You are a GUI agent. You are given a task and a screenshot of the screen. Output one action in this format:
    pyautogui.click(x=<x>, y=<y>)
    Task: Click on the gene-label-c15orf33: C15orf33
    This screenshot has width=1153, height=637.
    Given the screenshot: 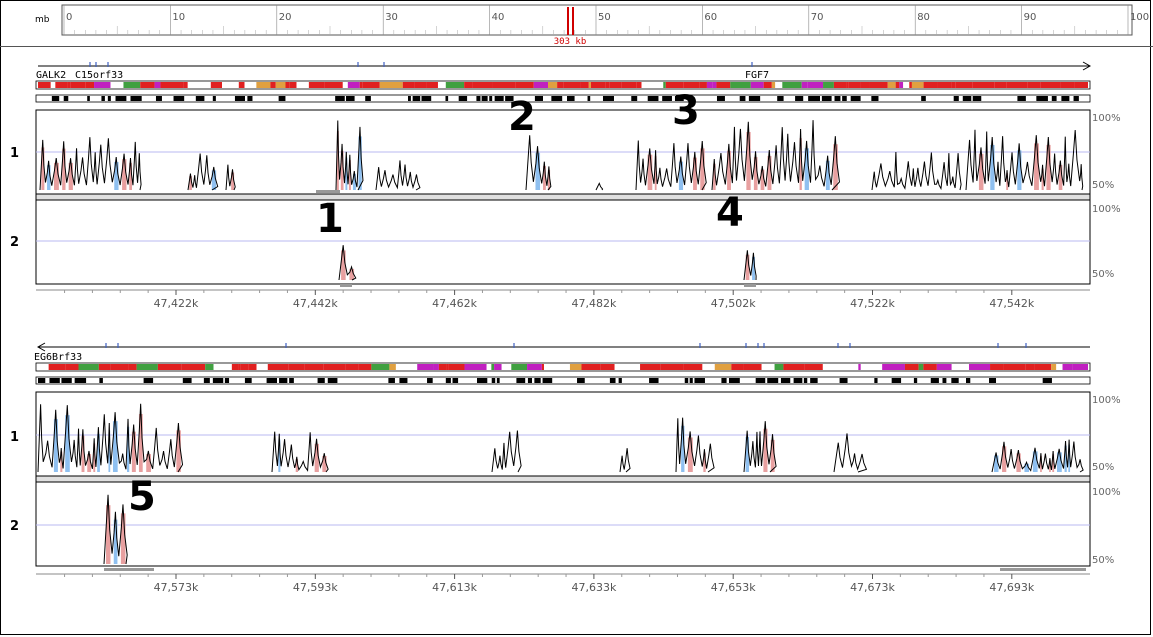 What is the action you would take?
    pyautogui.click(x=99, y=75)
    